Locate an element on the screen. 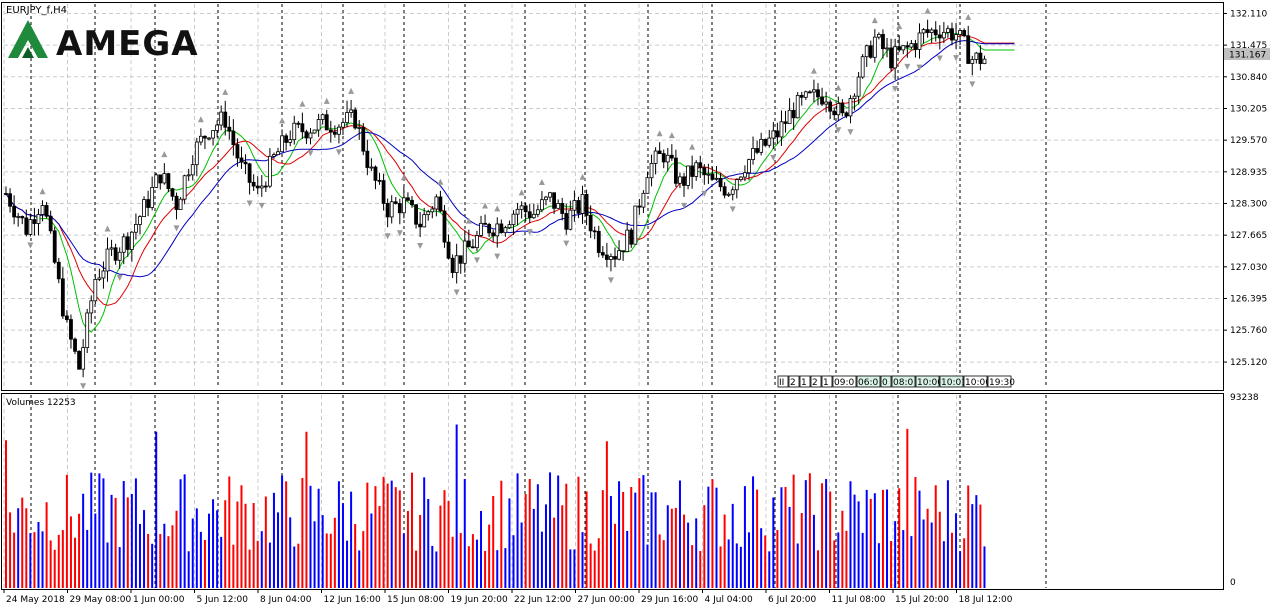 The height and width of the screenshot is (612, 1277). timebar-cell-label: 09:0 is located at coordinates (844, 383).